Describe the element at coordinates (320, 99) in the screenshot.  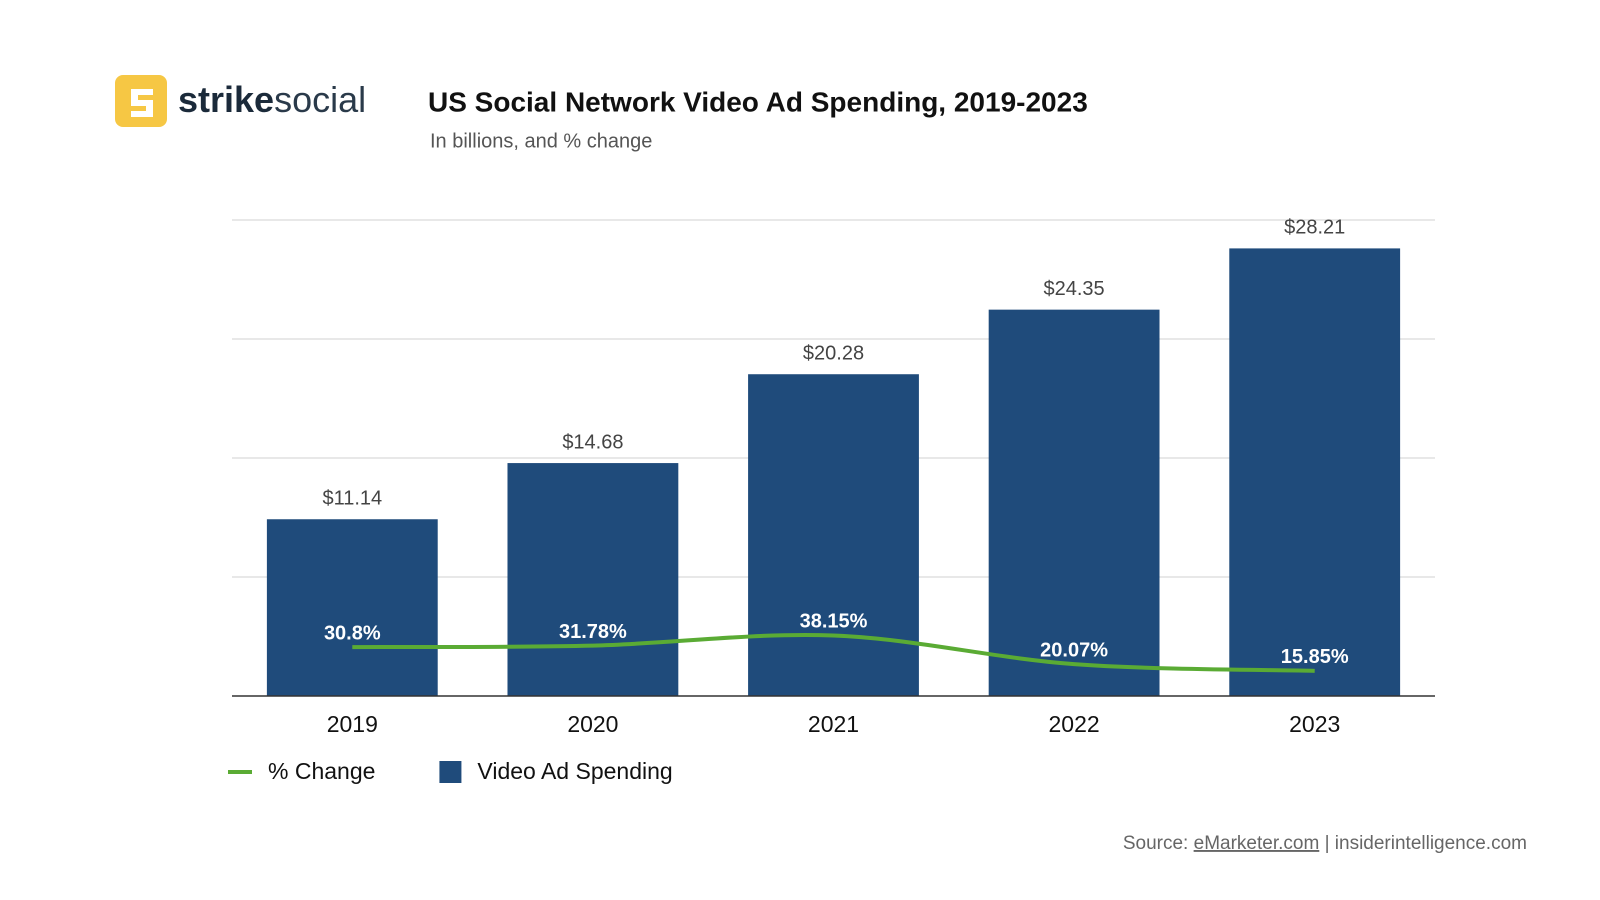
I see `brand-light: social` at that location.